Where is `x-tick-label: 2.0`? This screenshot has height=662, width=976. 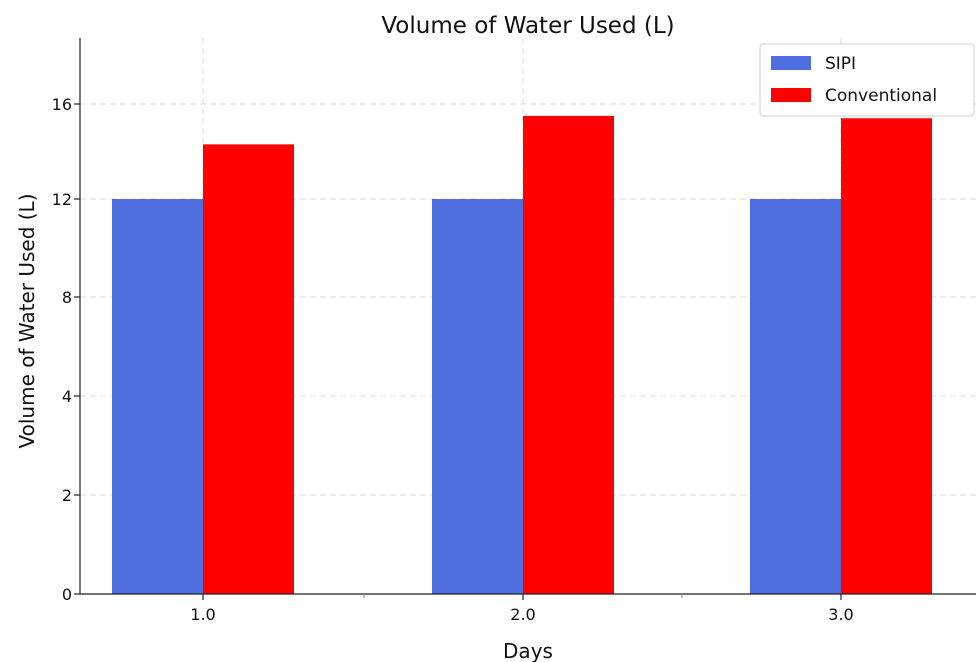
x-tick-label: 2.0 is located at coordinates (522, 614).